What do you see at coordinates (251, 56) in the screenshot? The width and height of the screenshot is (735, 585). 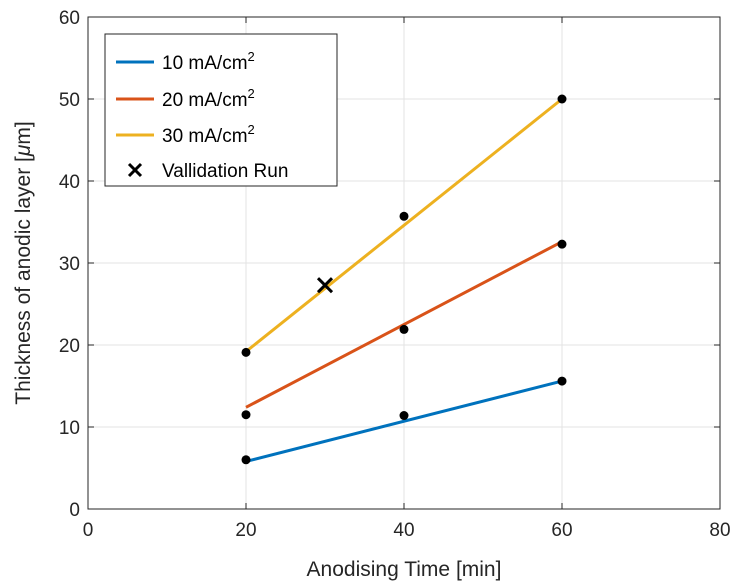 I see `legend-label-10-sup: 2` at bounding box center [251, 56].